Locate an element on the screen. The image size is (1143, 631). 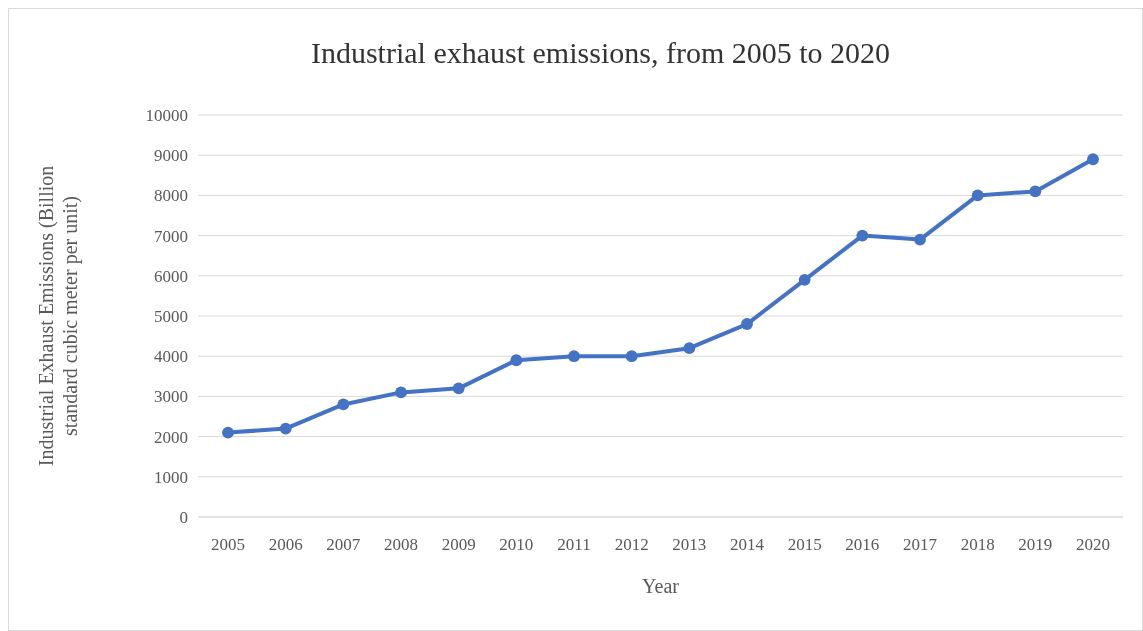
x-tick-label: 2013 is located at coordinates (689, 544).